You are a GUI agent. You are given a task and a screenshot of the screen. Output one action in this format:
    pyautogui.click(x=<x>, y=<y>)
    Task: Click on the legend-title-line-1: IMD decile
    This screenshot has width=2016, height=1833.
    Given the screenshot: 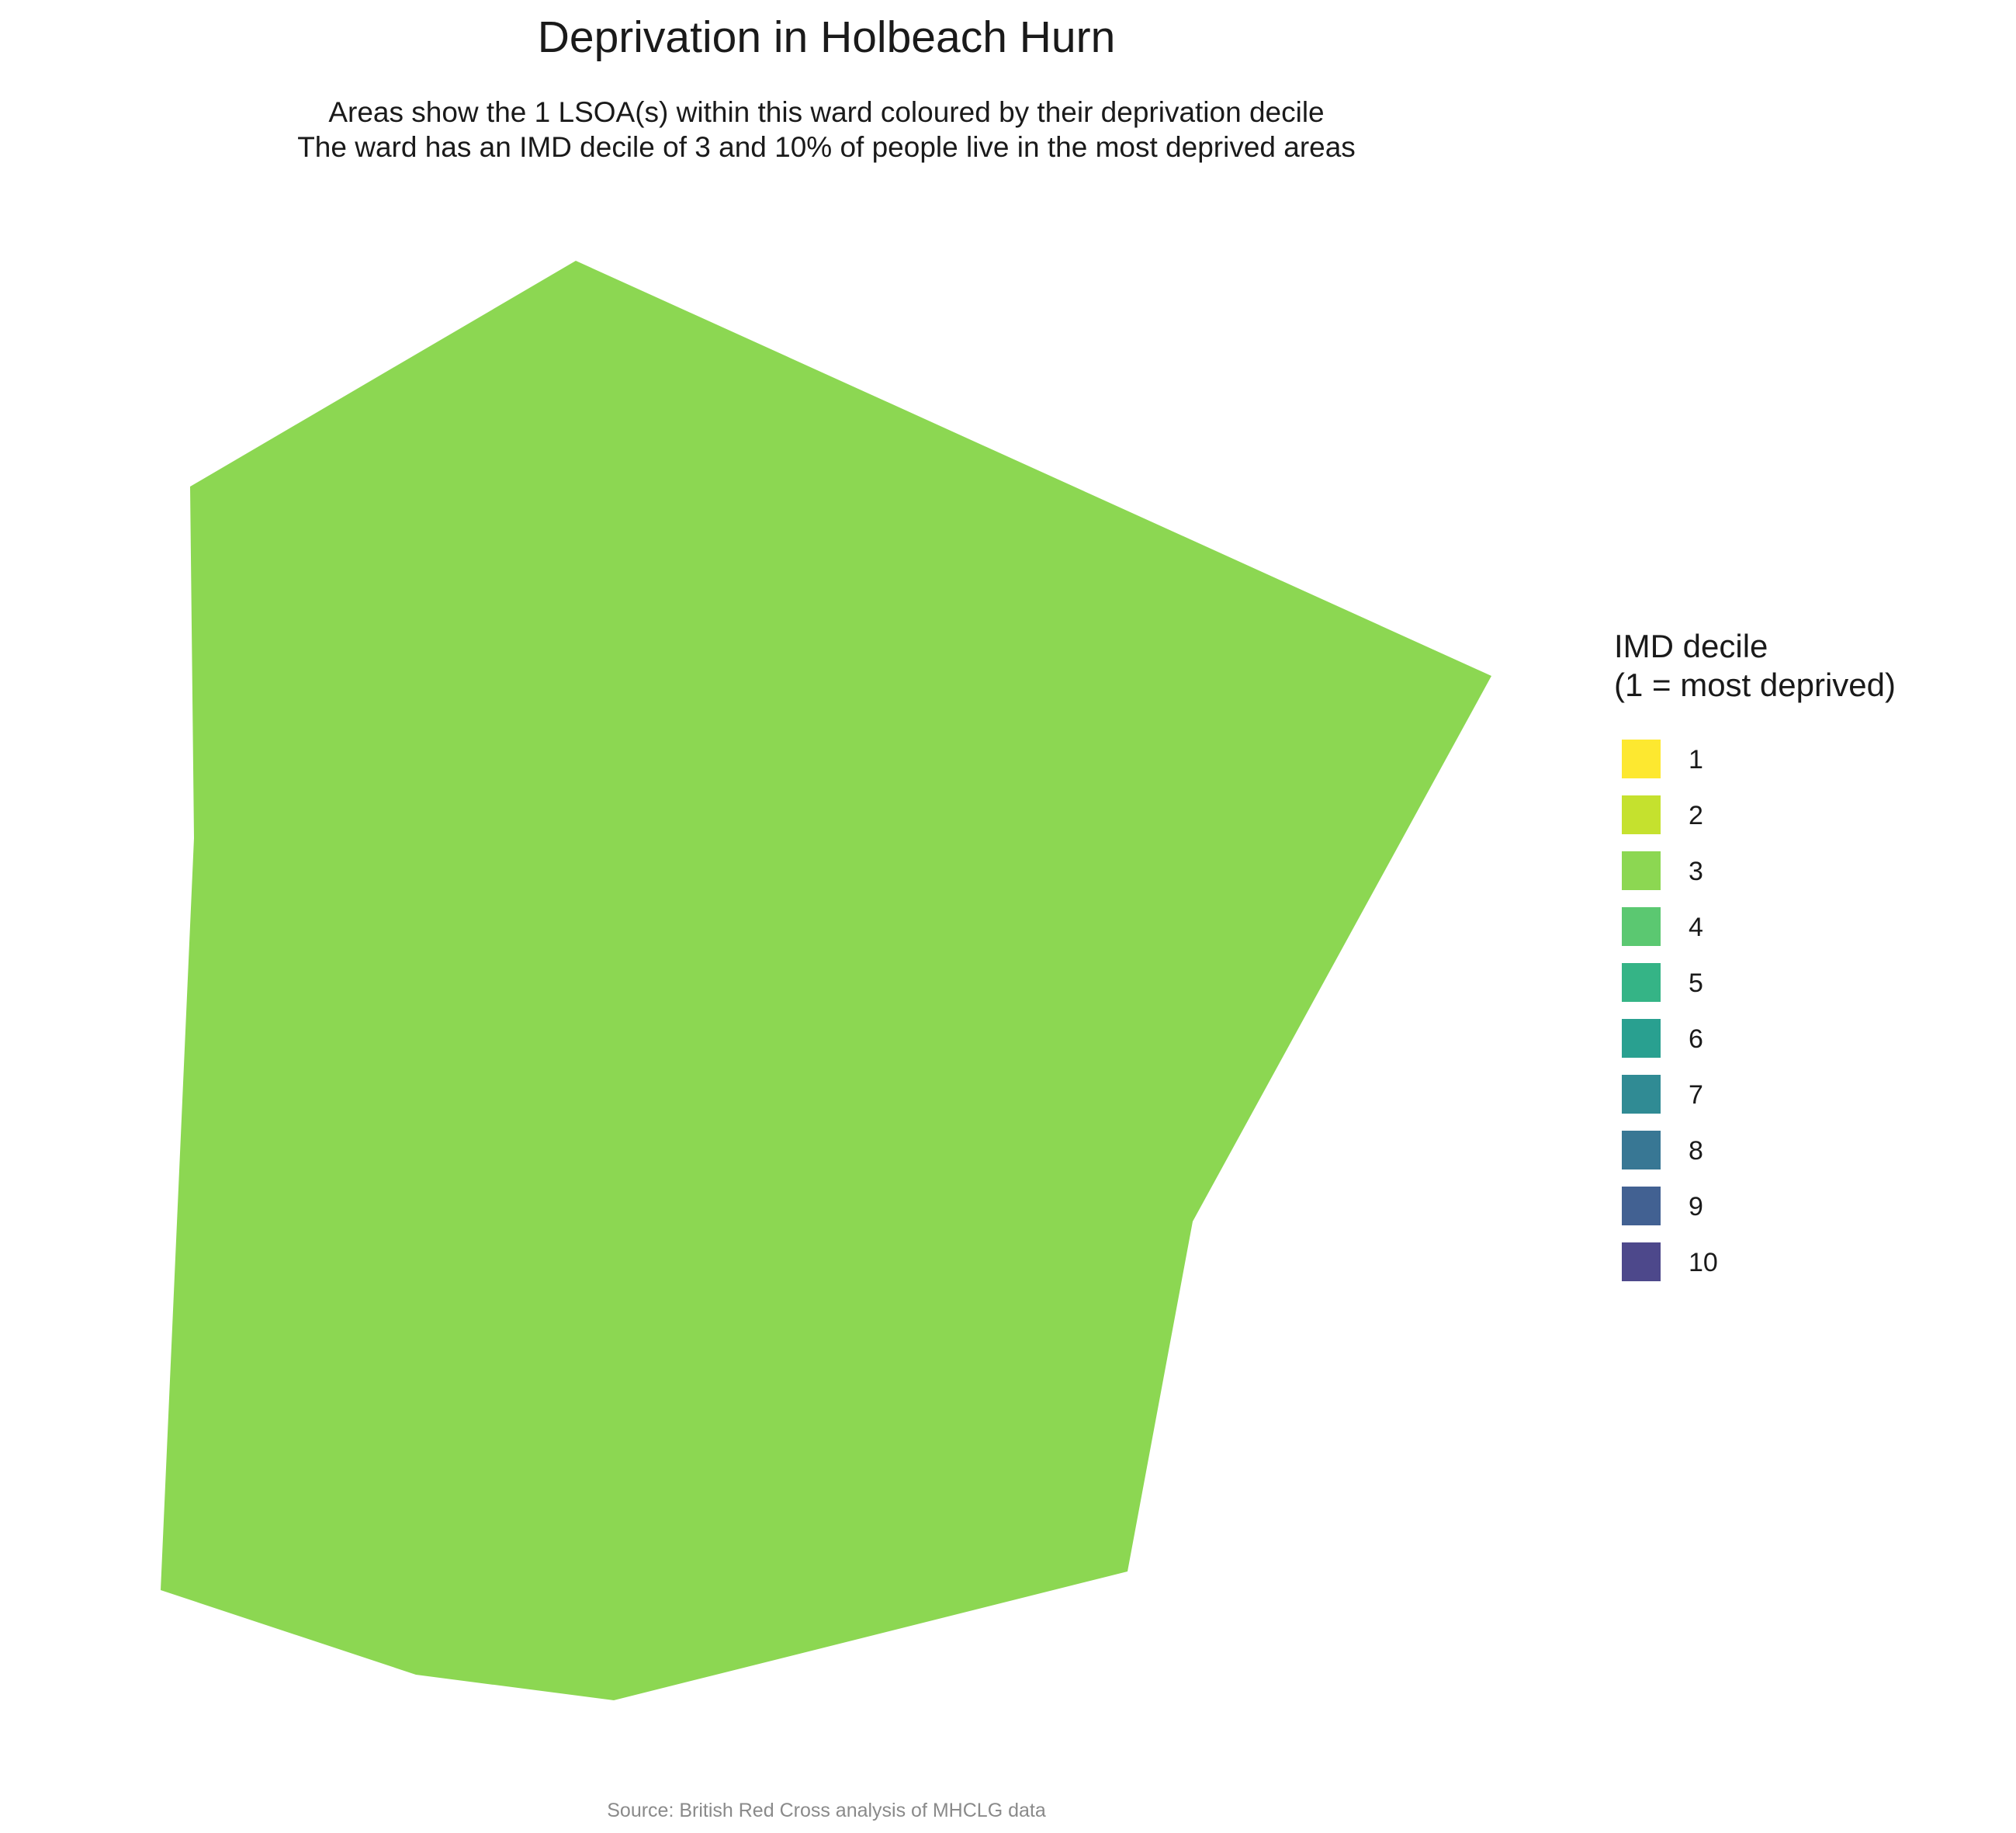 What is the action you would take?
    pyautogui.click(x=1691, y=646)
    